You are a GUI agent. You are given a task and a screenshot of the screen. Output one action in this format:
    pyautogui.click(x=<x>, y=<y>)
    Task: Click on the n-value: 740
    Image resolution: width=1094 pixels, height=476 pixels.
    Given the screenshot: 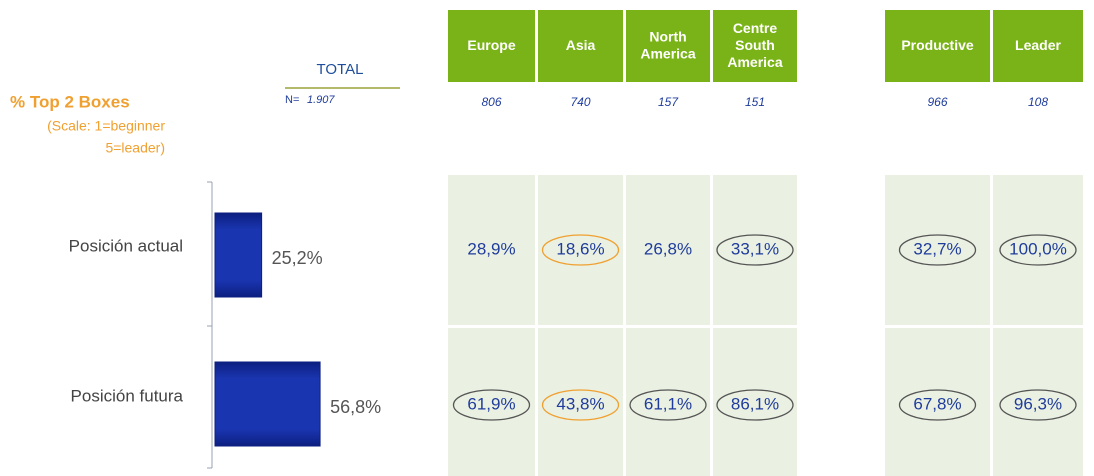 What is the action you would take?
    pyautogui.click(x=580, y=102)
    